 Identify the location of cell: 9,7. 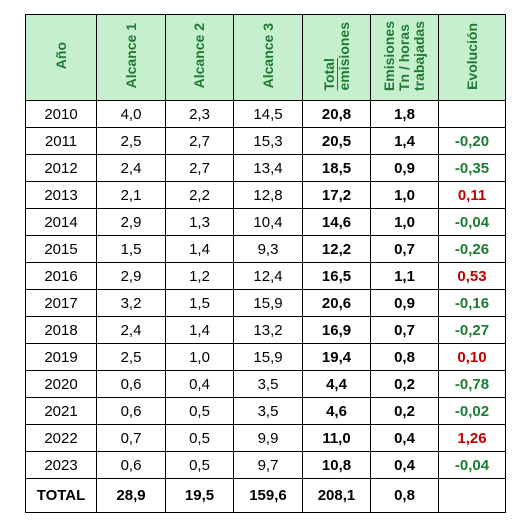
(268, 465).